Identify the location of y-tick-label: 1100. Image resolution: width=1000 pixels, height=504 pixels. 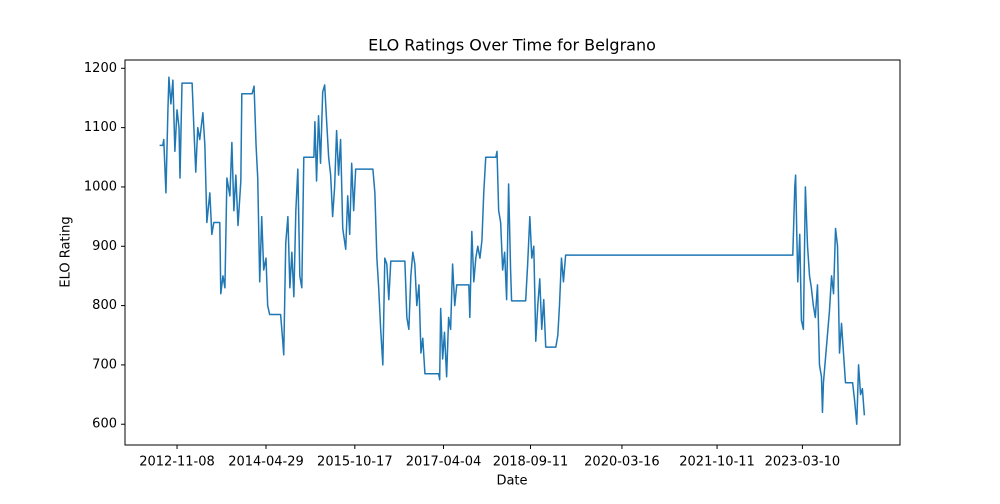
(100, 127).